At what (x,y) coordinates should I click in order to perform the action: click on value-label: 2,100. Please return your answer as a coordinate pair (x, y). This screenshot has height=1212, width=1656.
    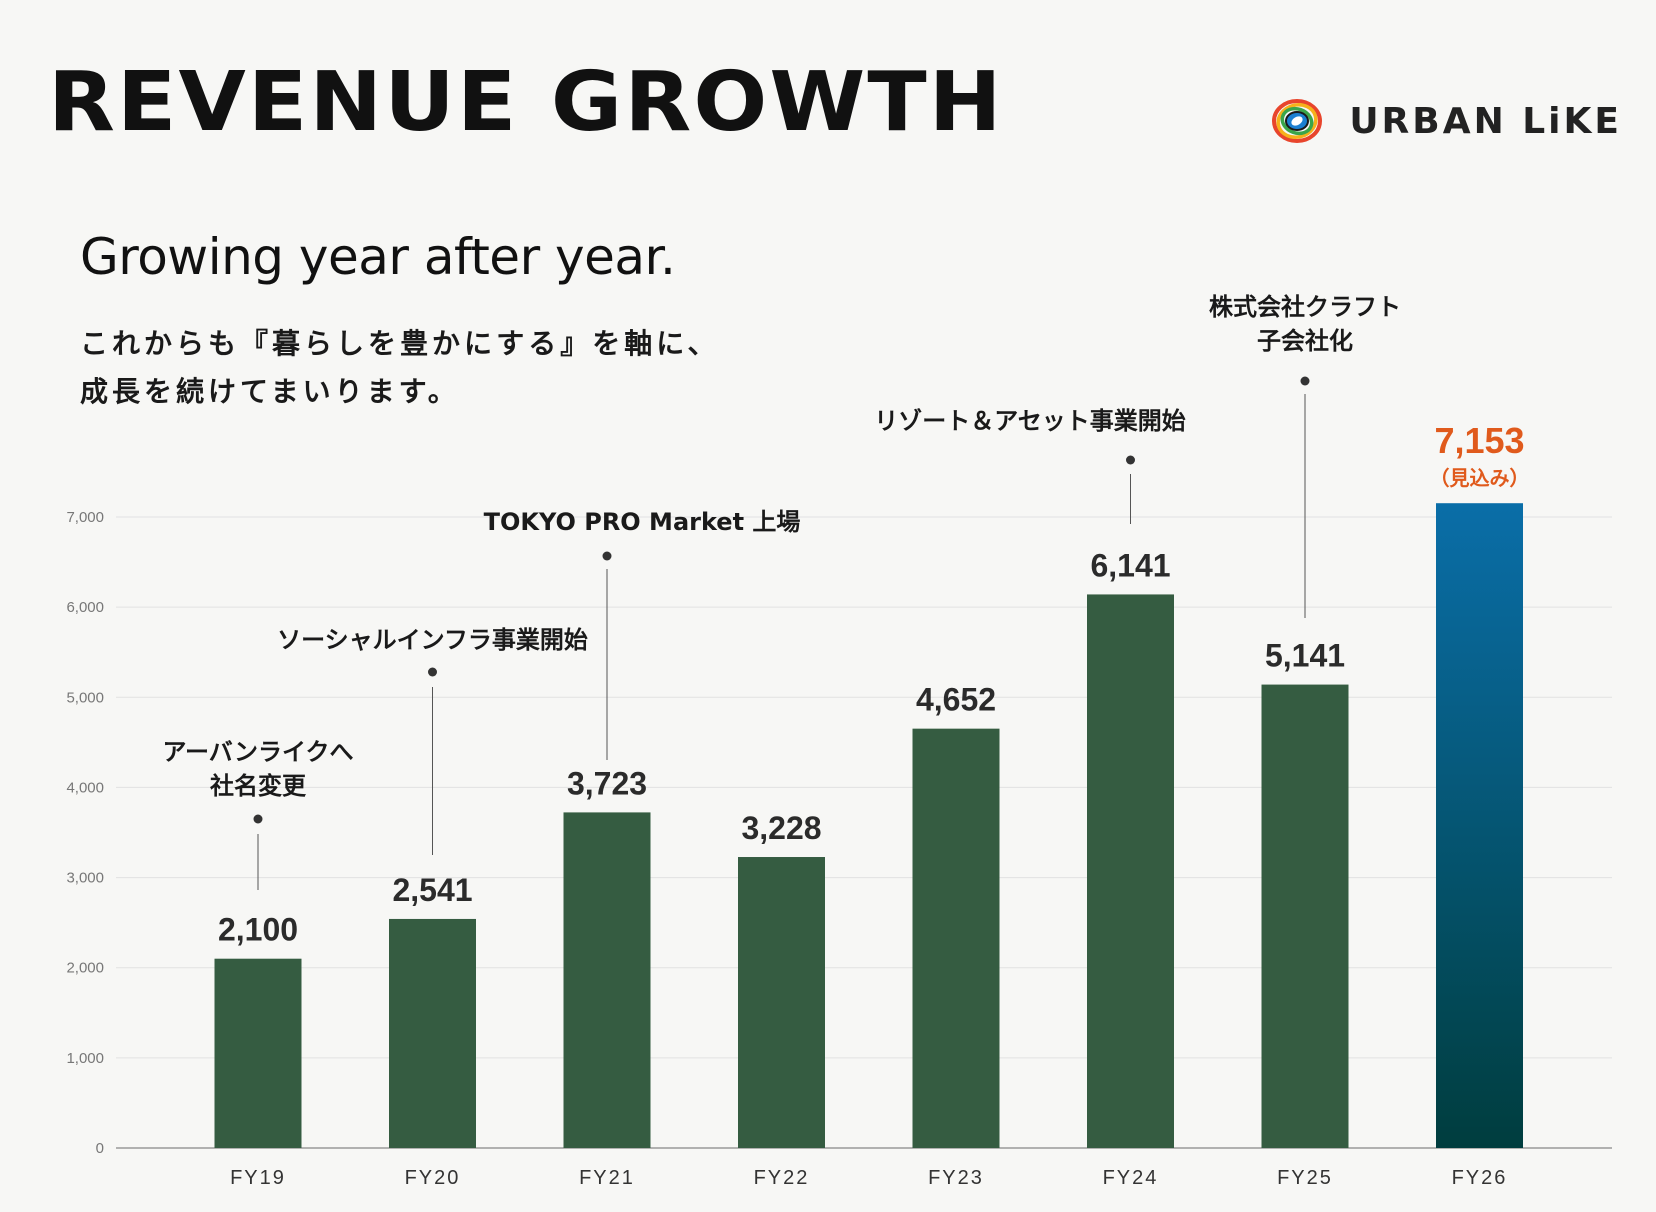
    Looking at the image, I should click on (258, 930).